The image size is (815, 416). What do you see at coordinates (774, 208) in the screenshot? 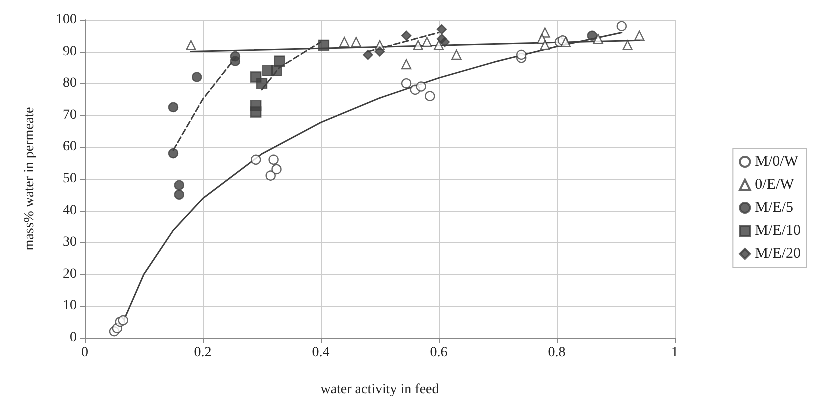
I see `legend-label: M/E/5` at bounding box center [774, 208].